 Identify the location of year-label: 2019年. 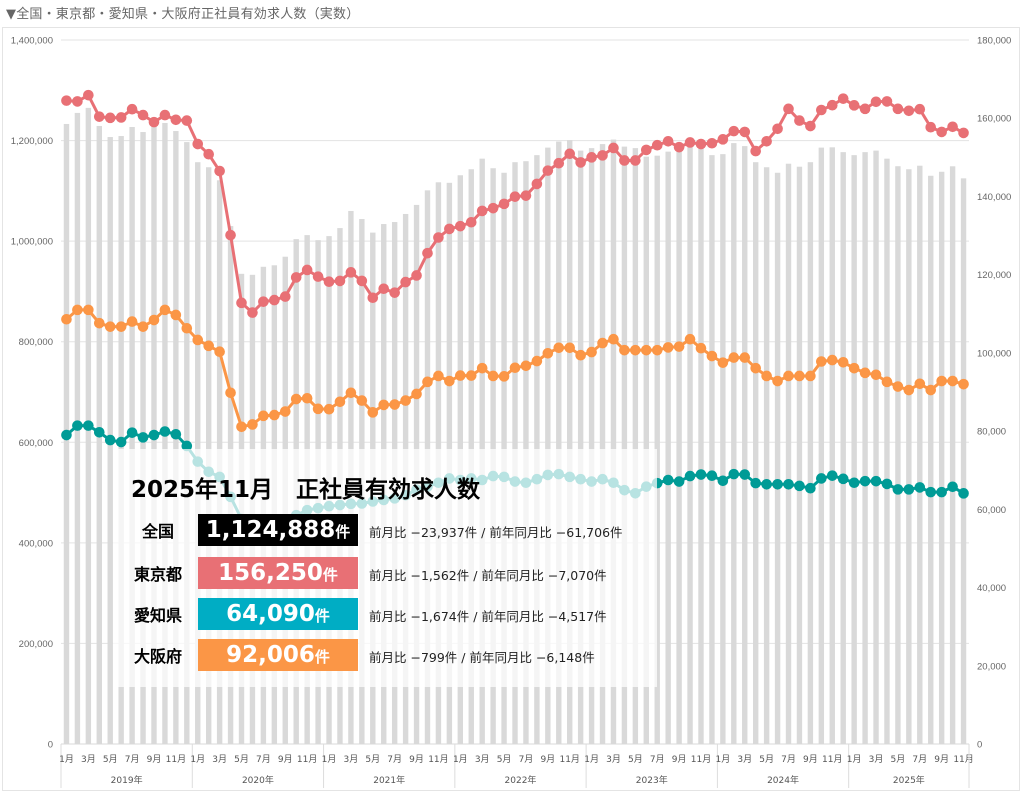
(127, 780).